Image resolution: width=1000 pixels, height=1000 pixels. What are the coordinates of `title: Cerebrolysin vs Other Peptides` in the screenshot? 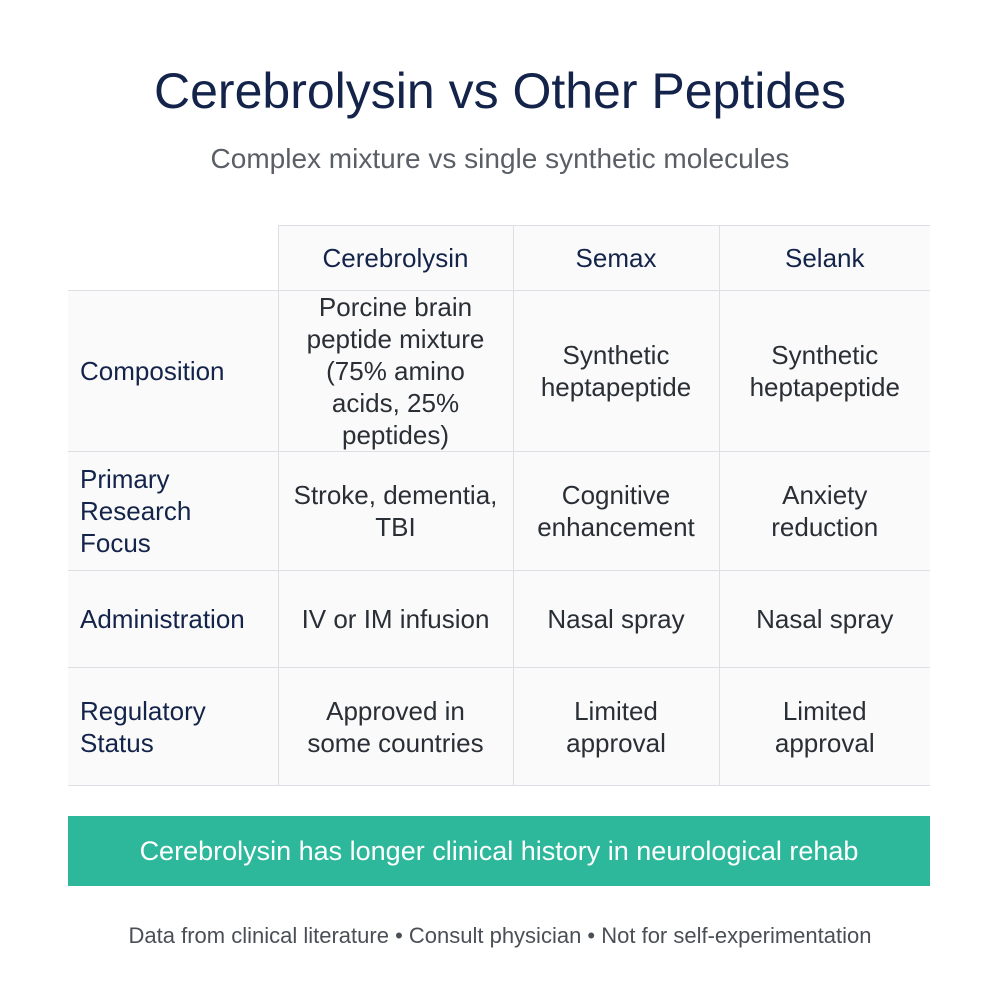 It's located at (500, 91).